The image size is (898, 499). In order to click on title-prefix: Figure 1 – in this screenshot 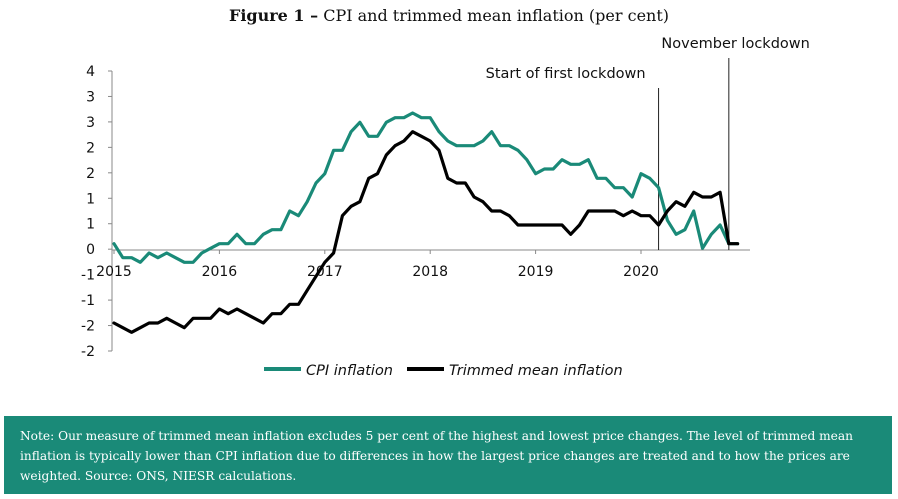, I will do `click(273, 15)`.